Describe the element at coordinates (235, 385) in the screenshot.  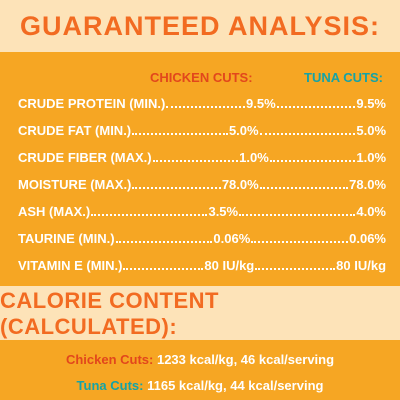
I see `tuna-calorie-value: 1165 kcal/kg, 44 kcal/serving` at that location.